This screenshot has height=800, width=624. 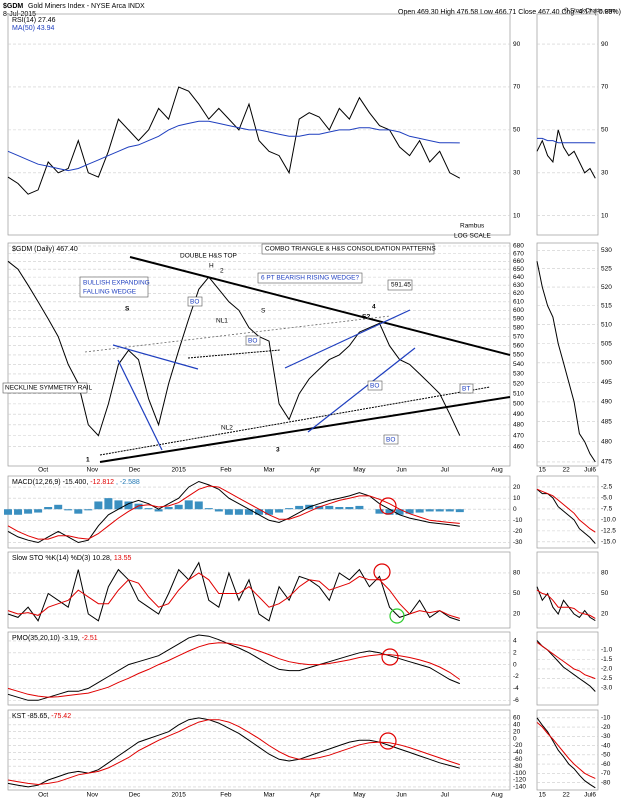 What do you see at coordinates (605, 614) in the screenshot?
I see `y-tick-label: 20` at bounding box center [605, 614].